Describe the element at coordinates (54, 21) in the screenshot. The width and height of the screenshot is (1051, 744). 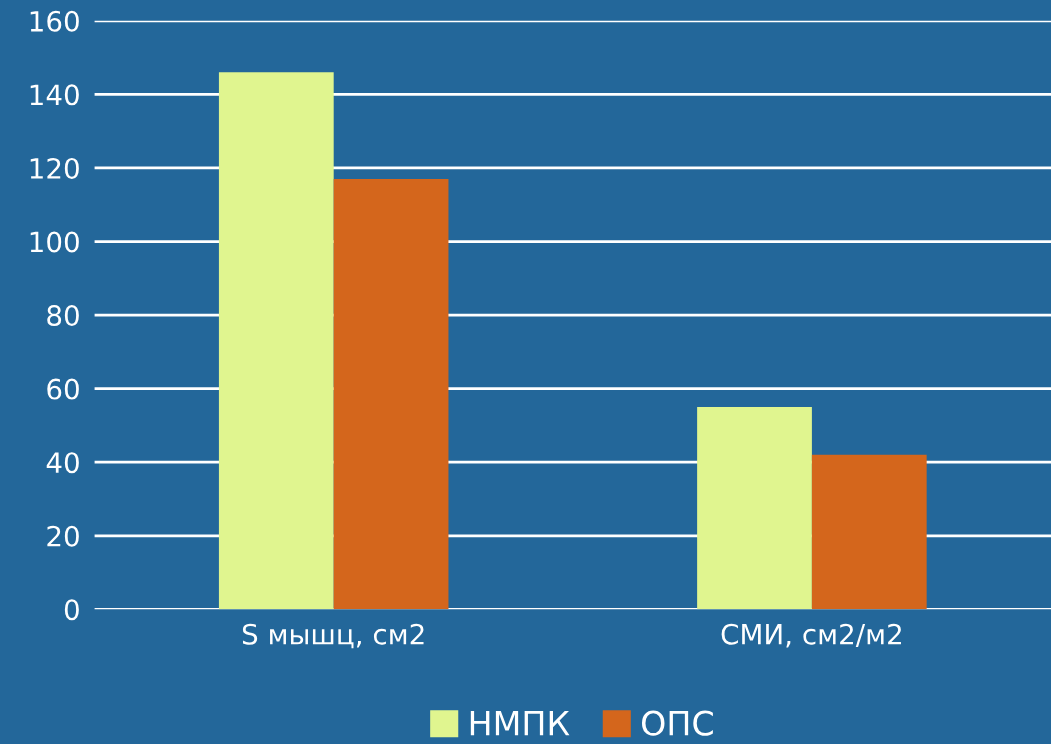
I see `y-tick-label: 160` at that location.